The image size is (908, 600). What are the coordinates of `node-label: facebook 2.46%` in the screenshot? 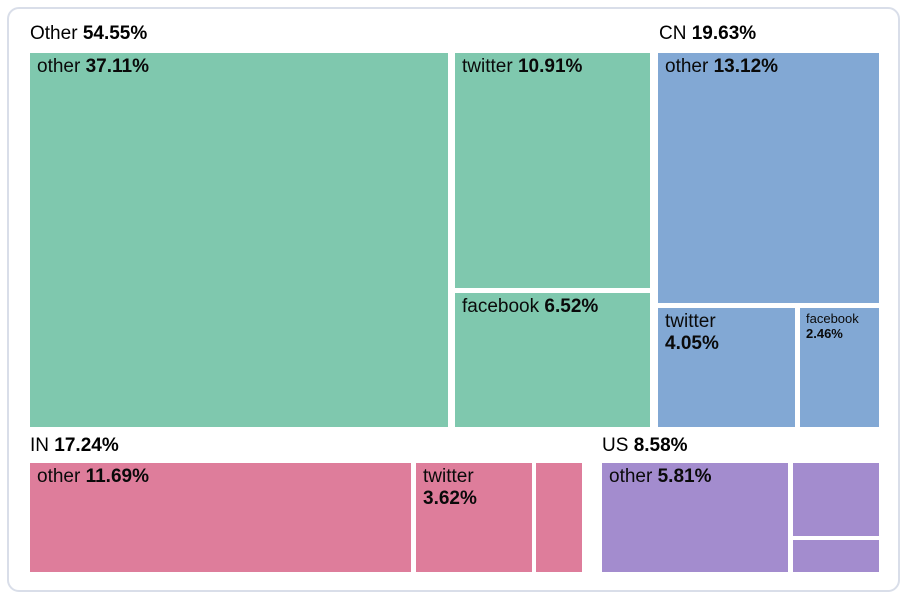 It's located at (839, 325).